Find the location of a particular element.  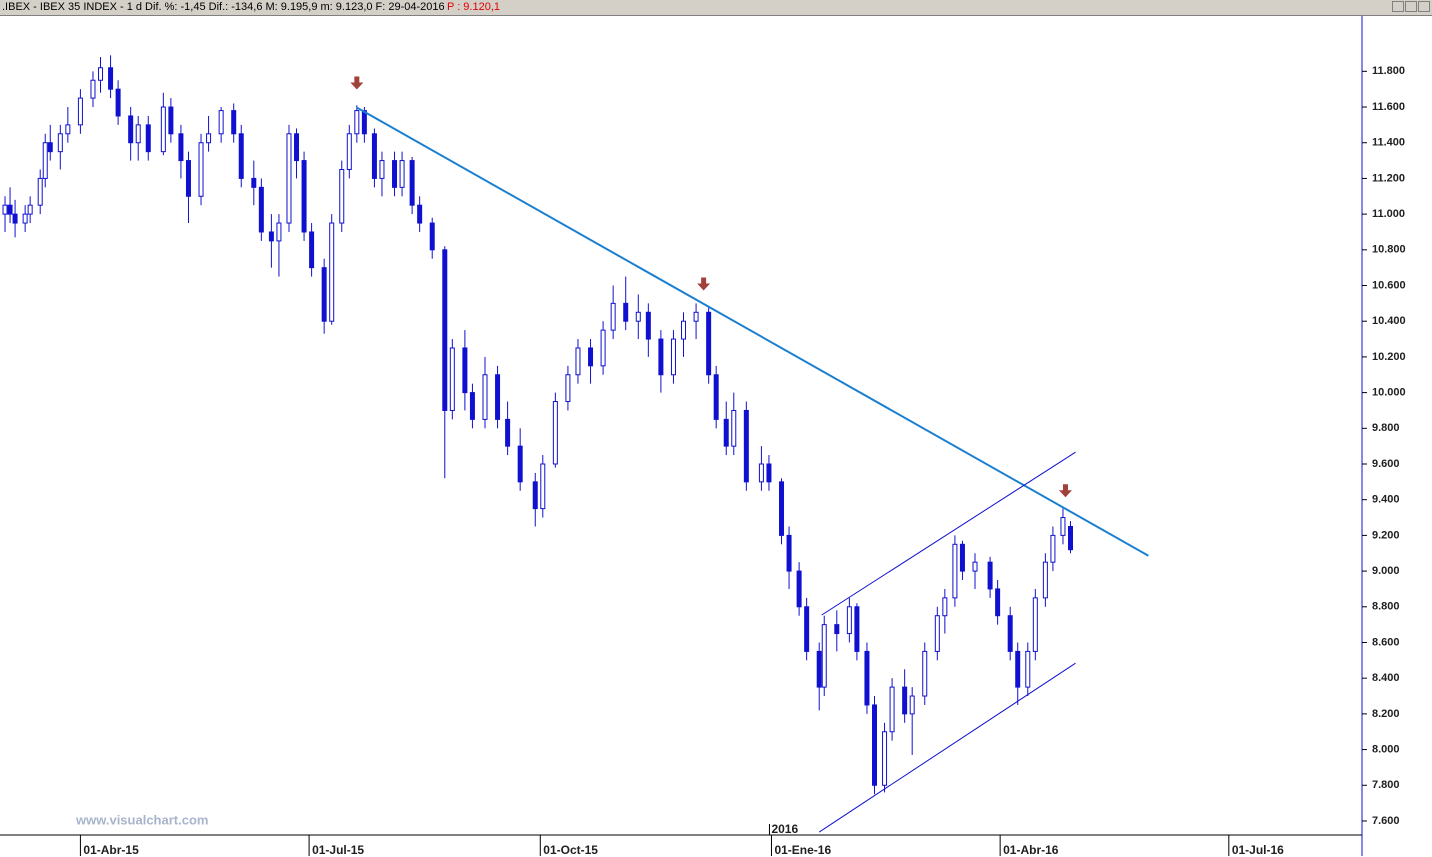

window-buttons is located at coordinates (1411, 6).